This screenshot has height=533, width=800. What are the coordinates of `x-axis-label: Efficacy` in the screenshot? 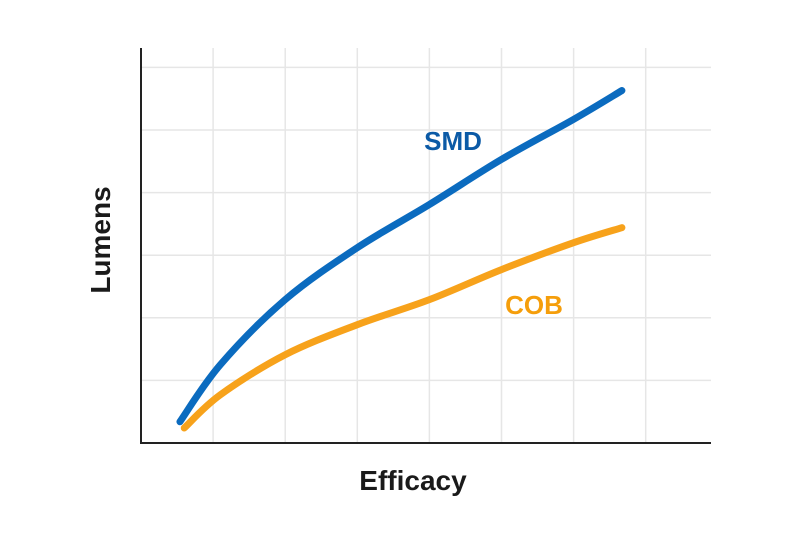 It's located at (413, 480).